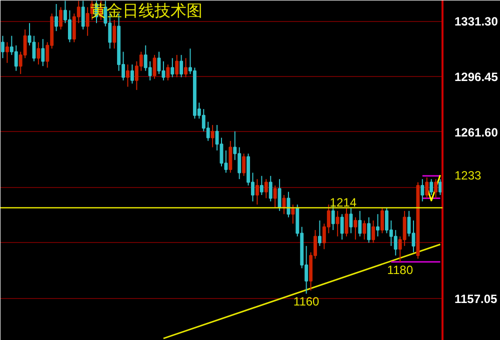 The height and width of the screenshot is (340, 500). I want to click on annotation: 1180, so click(400, 269).